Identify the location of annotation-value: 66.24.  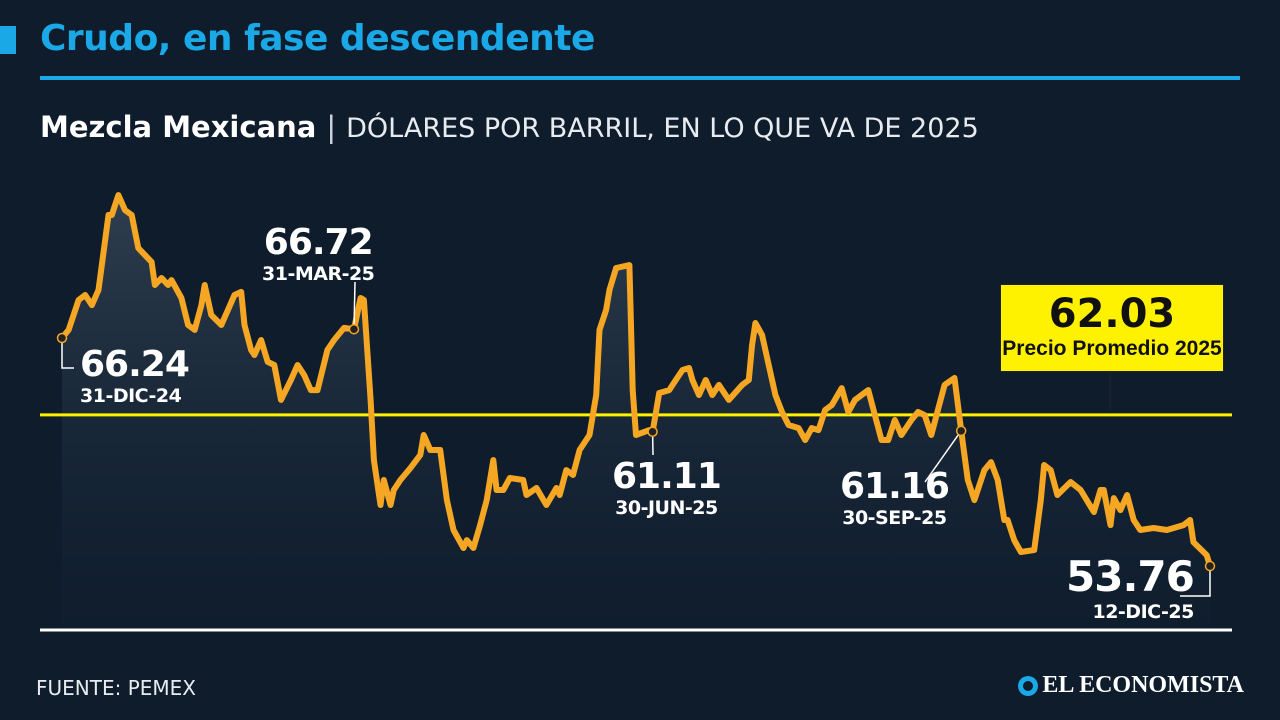
(135, 364).